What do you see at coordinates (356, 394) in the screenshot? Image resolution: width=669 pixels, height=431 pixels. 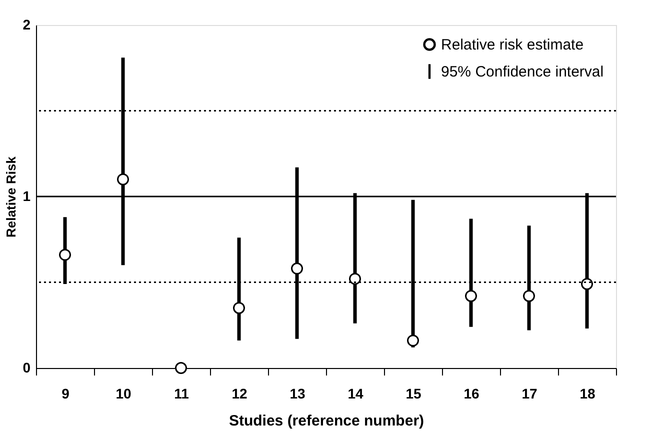 I see `x-tick-label: 14` at bounding box center [356, 394].